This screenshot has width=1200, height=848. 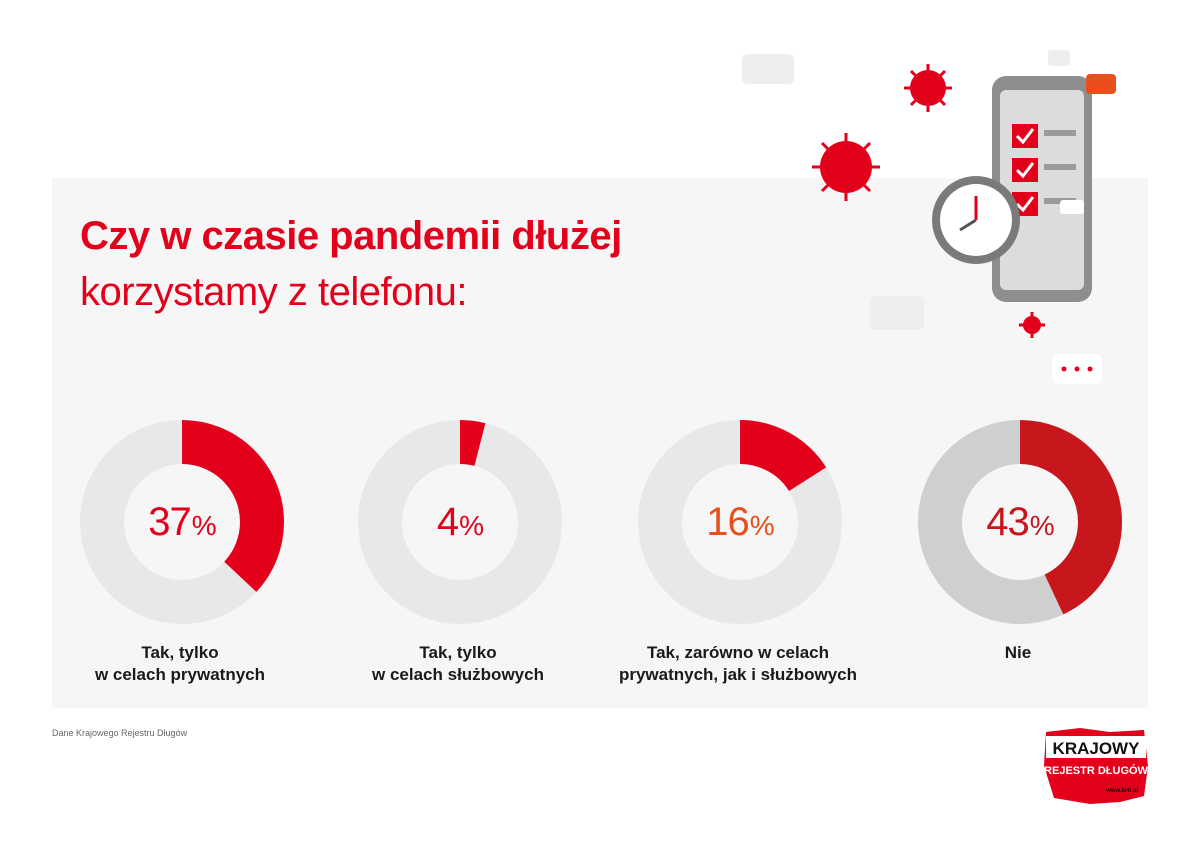 What do you see at coordinates (458, 674) in the screenshot?
I see `category-label-line: w celach służbowych` at bounding box center [458, 674].